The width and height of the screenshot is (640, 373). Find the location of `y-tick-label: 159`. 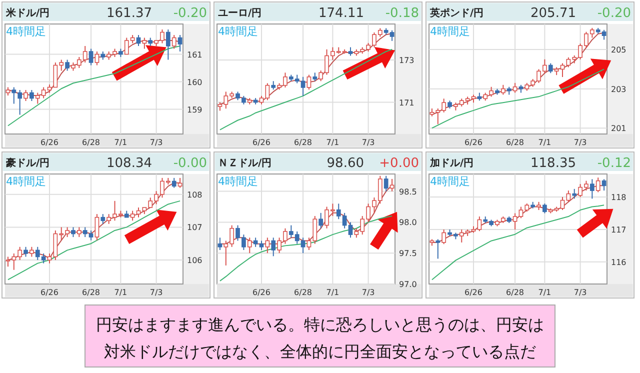

y-tick-label: 159 is located at coordinates (194, 109).